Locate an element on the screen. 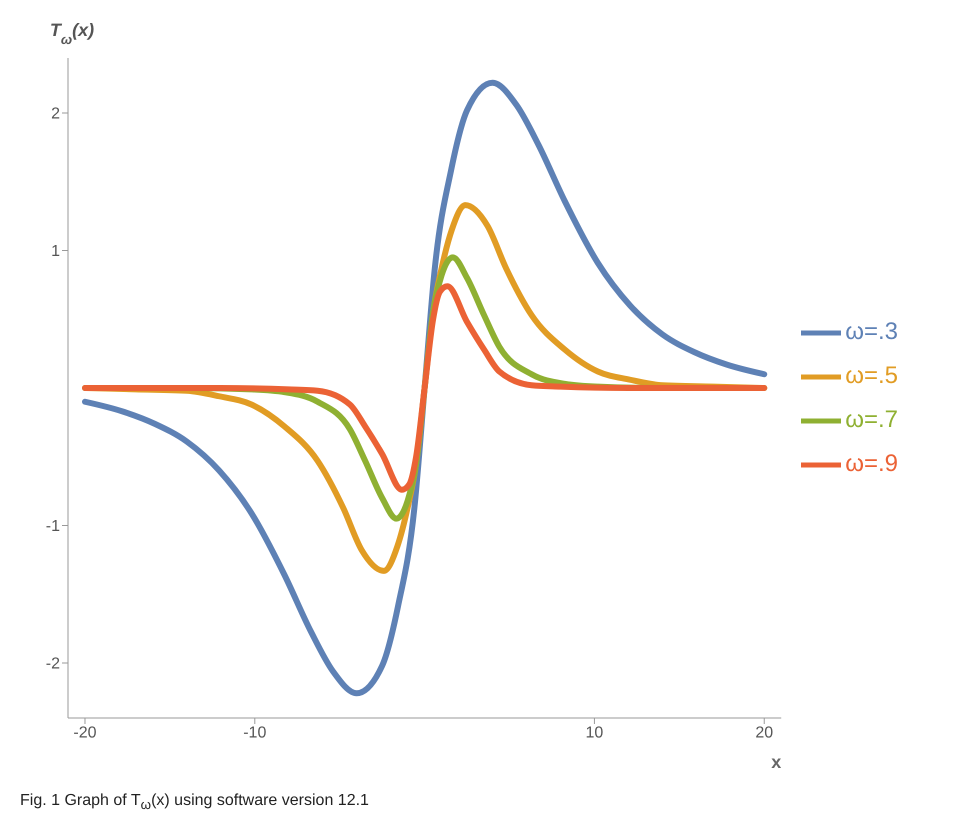  x-tick-label: -10 is located at coordinates (254, 733).